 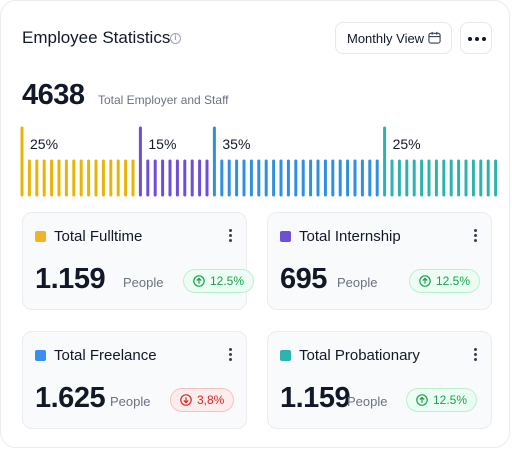 I want to click on stat-name: Total Probationary, so click(x=359, y=355).